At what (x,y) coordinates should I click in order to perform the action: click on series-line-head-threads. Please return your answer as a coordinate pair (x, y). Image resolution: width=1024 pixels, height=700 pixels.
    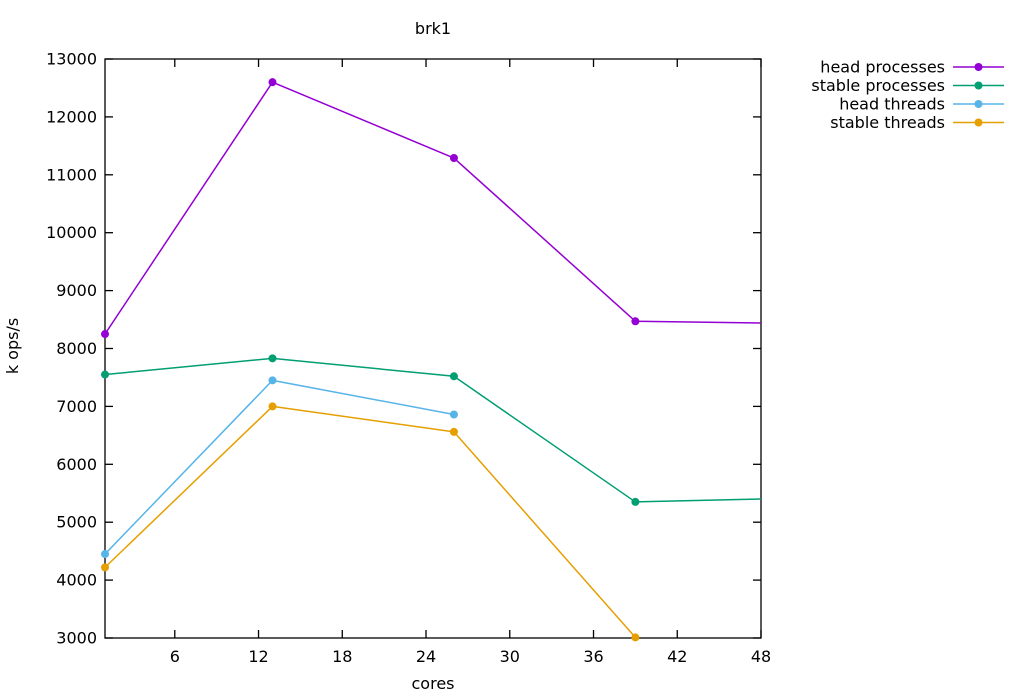
    Looking at the image, I should click on (279, 467).